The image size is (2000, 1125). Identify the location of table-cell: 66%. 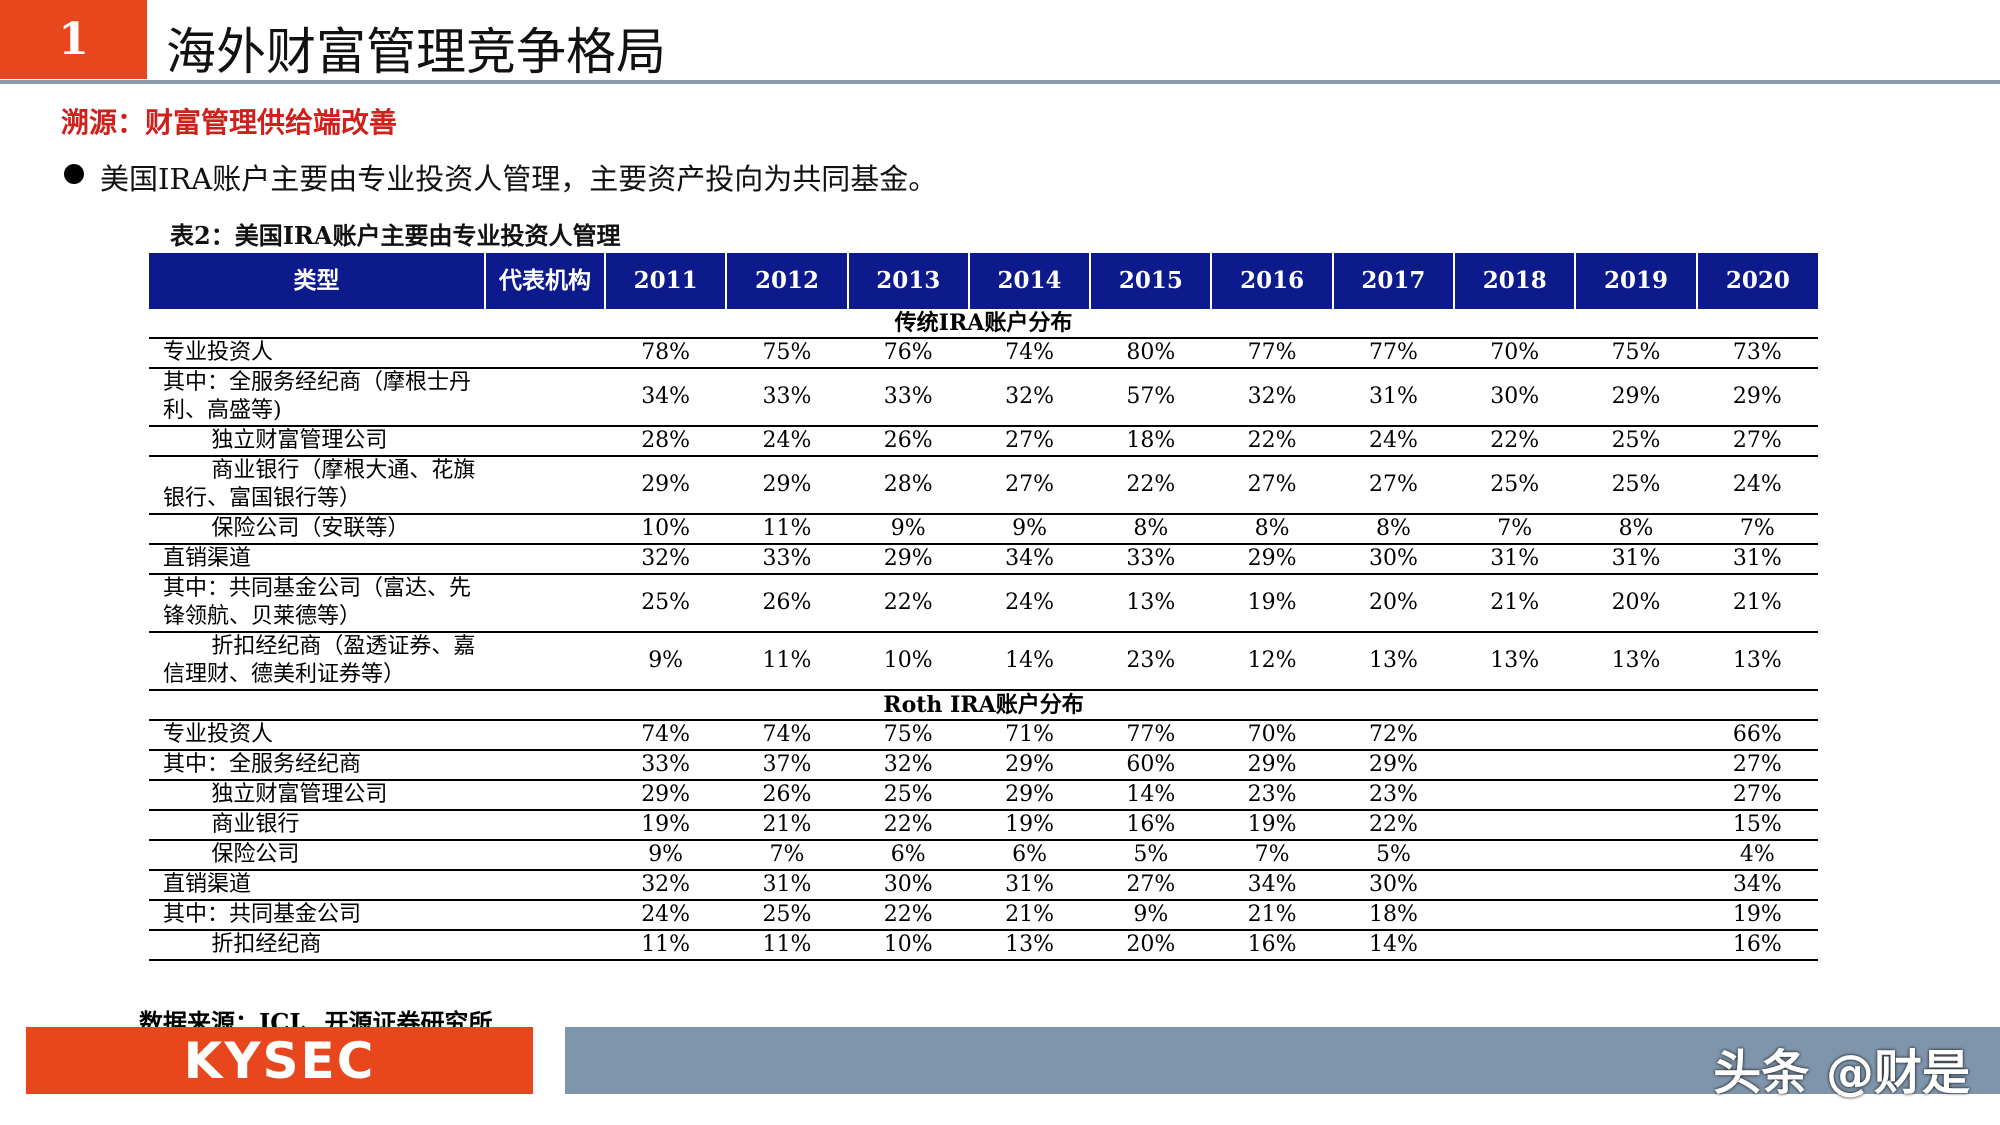
(1757, 735).